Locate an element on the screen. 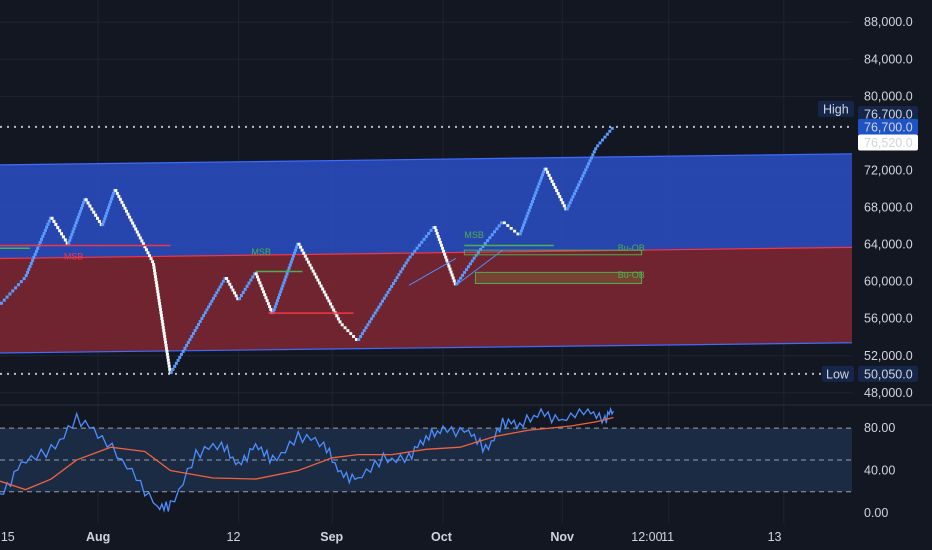 The width and height of the screenshot is (932, 550). y-tick-label: 56,000.0 is located at coordinates (888, 319).